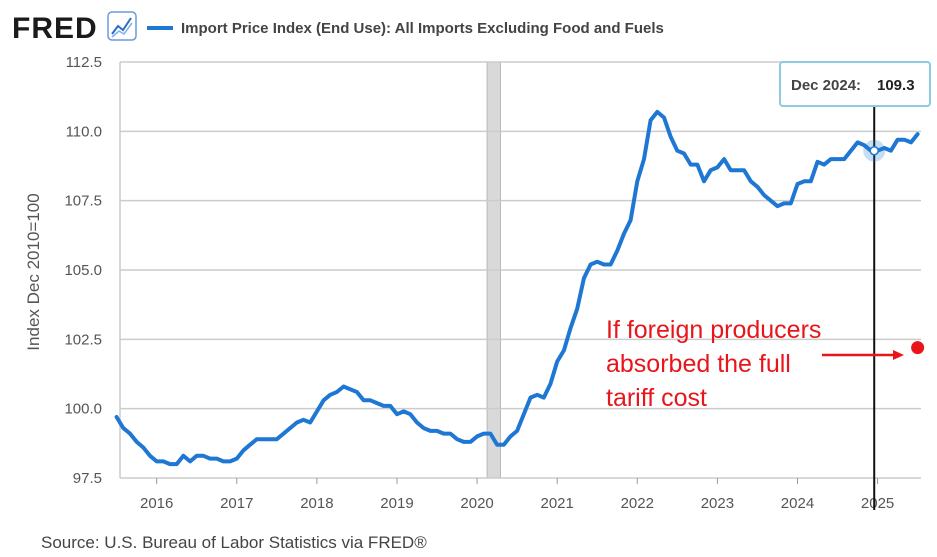 The width and height of the screenshot is (937, 557). Describe the element at coordinates (717, 503) in the screenshot. I see `x-tick-label: 2023` at that location.